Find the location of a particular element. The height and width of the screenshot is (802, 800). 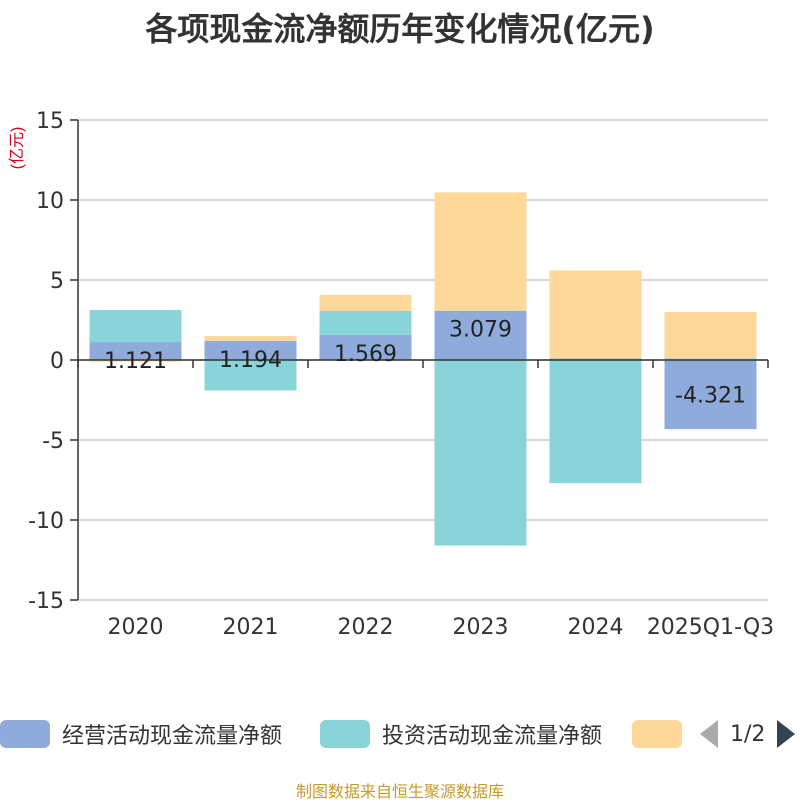

legend: 经营活动现金流量净额 投资活动现金流量净额 1/2 is located at coordinates (400, 734).